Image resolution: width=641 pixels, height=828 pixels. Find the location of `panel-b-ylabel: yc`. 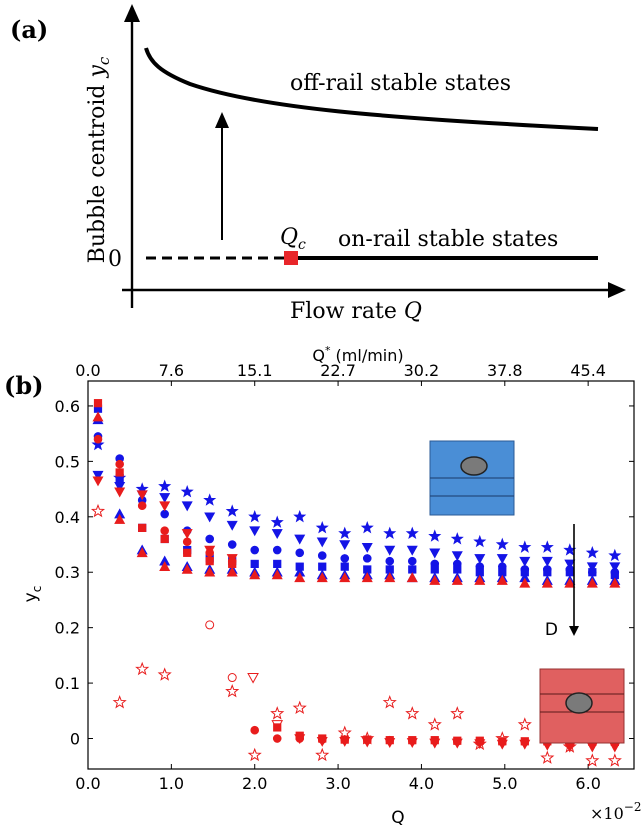

panel-b-ylabel: yc is located at coordinates (32, 594).